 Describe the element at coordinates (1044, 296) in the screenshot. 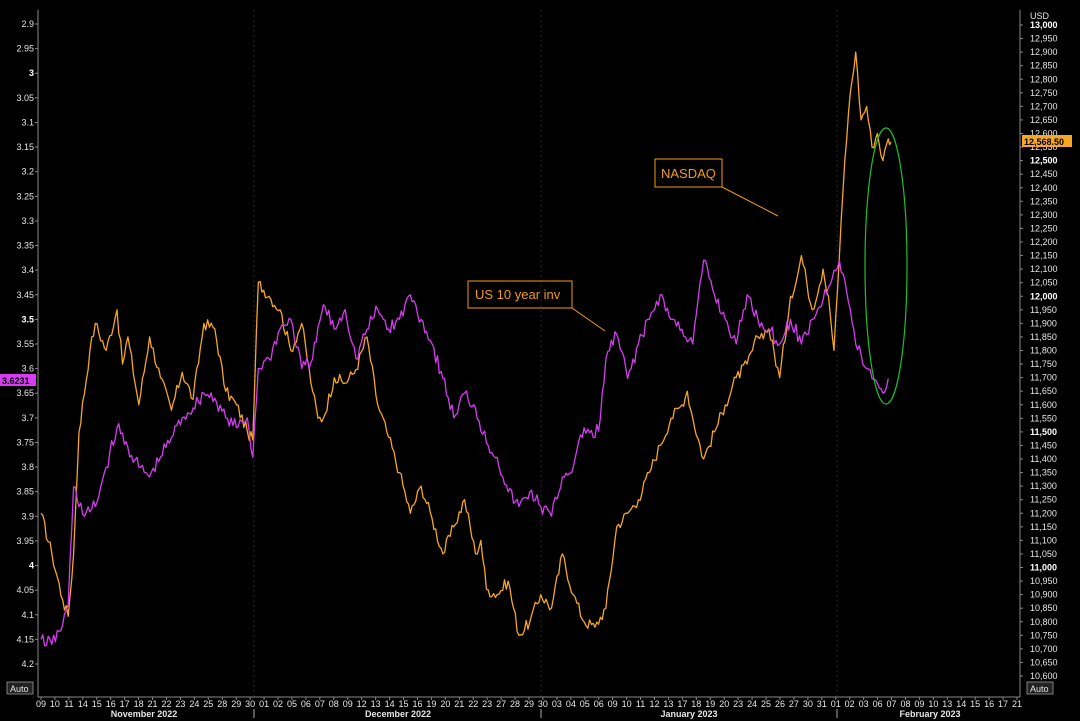

I see `right-tick-label: 12,000` at that location.